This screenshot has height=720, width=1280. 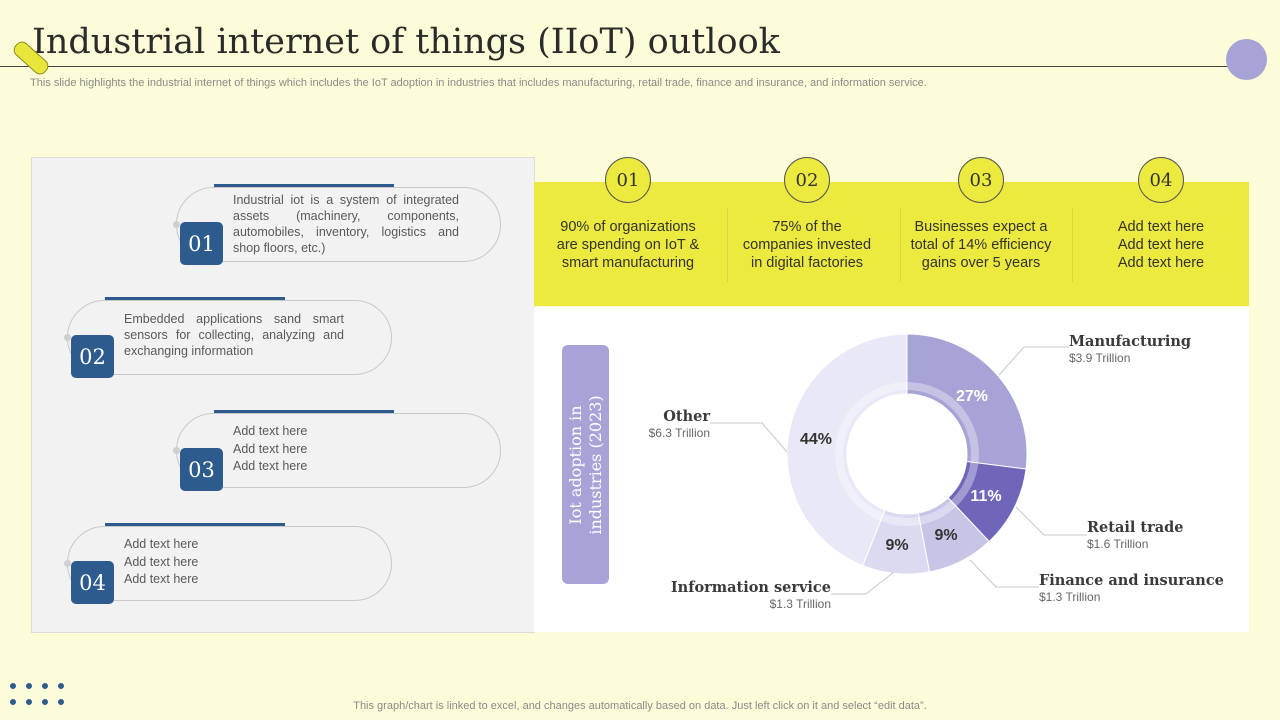 What do you see at coordinates (201, 469) in the screenshot?
I see `step-number: 03` at bounding box center [201, 469].